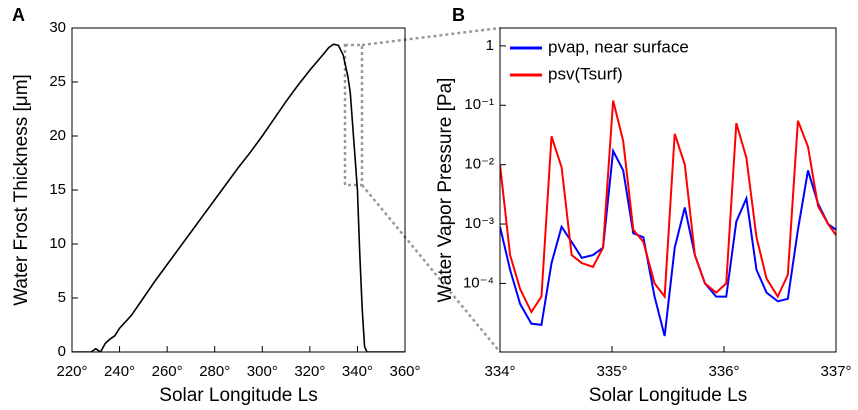 Image resolution: width=858 pixels, height=410 pixels. I want to click on y-tick-label: 15, so click(57, 189).